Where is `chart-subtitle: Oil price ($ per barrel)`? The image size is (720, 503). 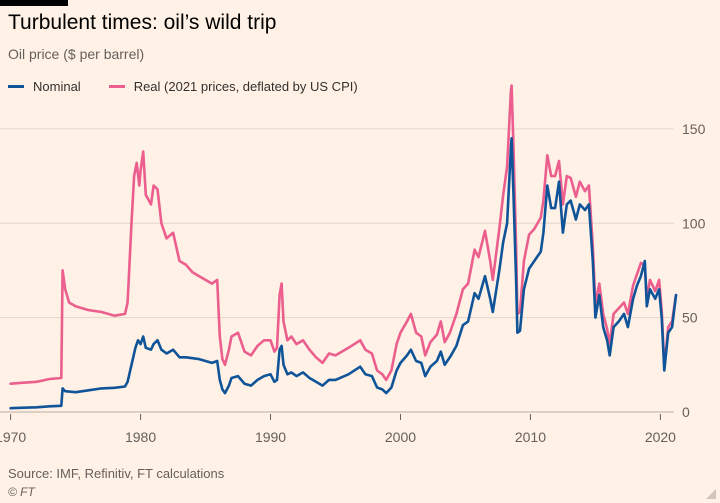
chart-subtitle: Oil price ($ per barrel) is located at coordinates (76, 54).